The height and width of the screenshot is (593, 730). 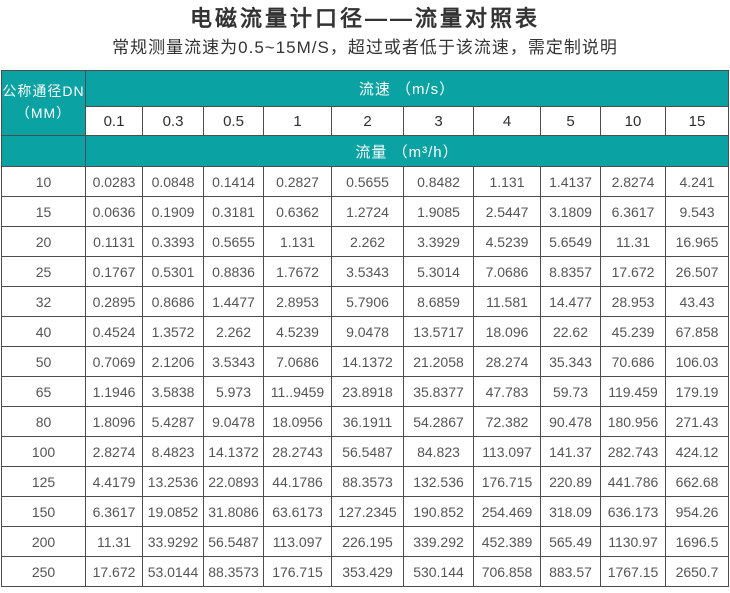 I want to click on dn-value-cell: 40, so click(x=43, y=331).